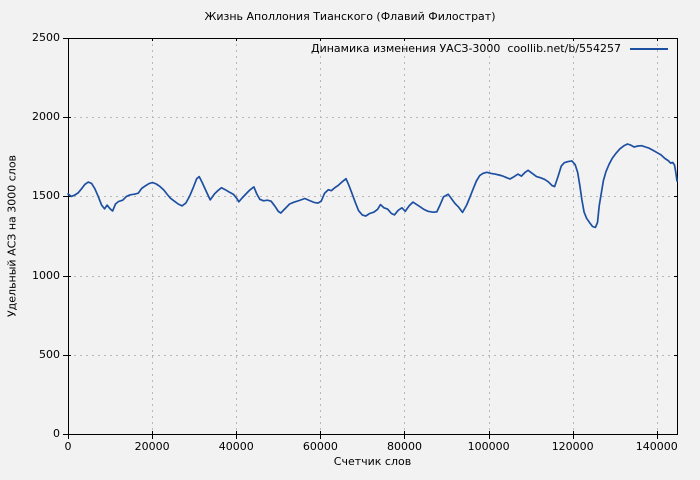 The image size is (700, 480). Describe the element at coordinates (12, 236) in the screenshot. I see `y-axis-label-text: Удельный АСЗ на 3000 слов` at that location.